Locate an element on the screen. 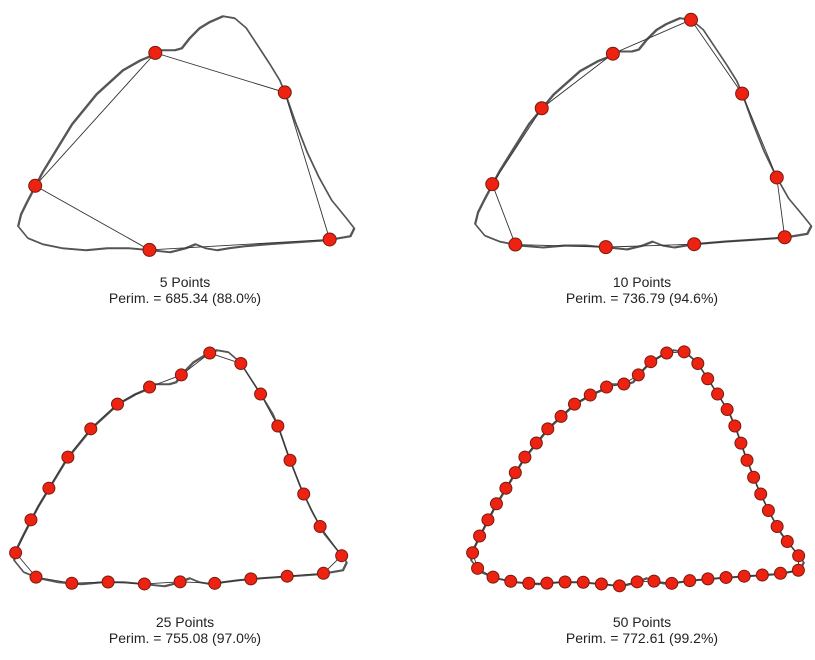 The height and width of the screenshot is (660, 815). panel-caption: 5 Points Perim. = 685.34 (88.0%) is located at coordinates (185, 290).